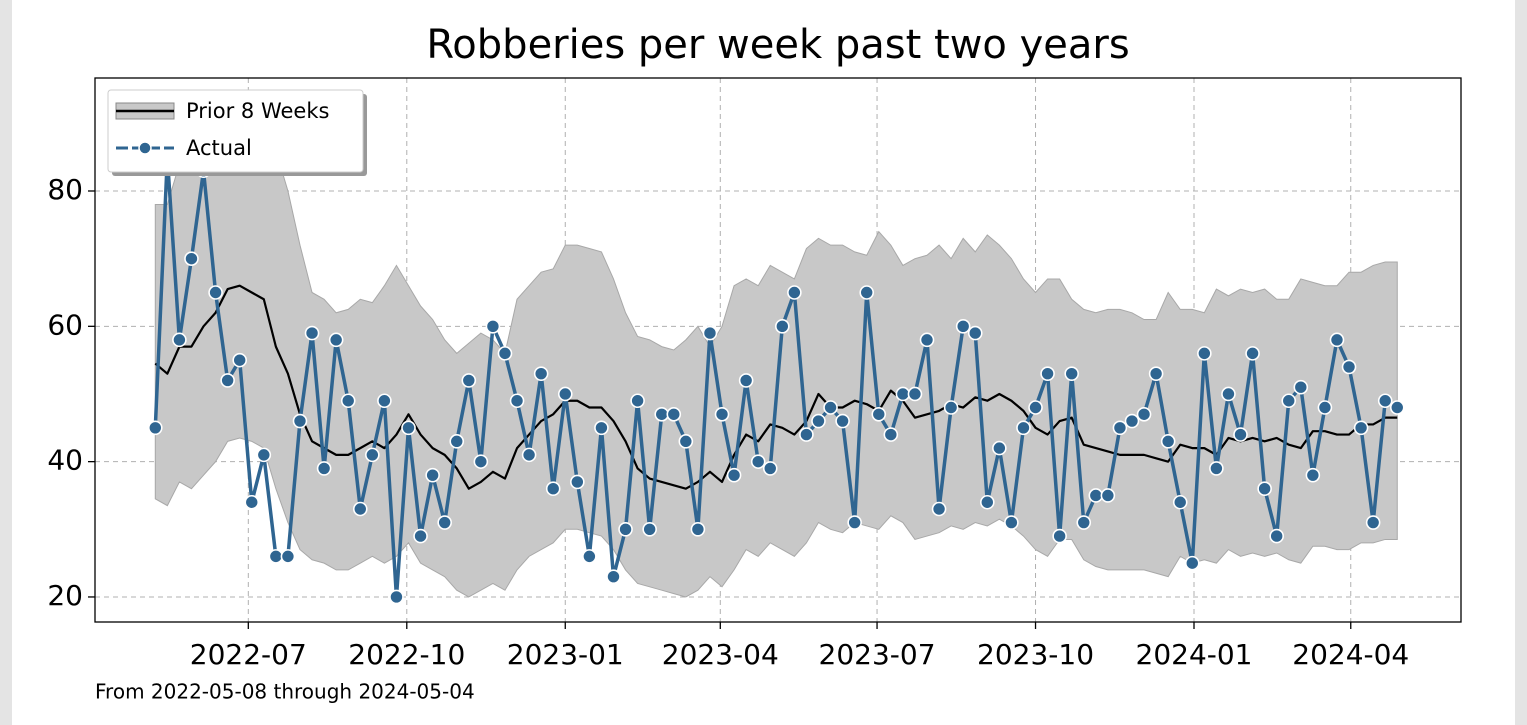 The height and width of the screenshot is (725, 1527). Describe the element at coordinates (145, 148) in the screenshot. I see `legend-marker` at that location.